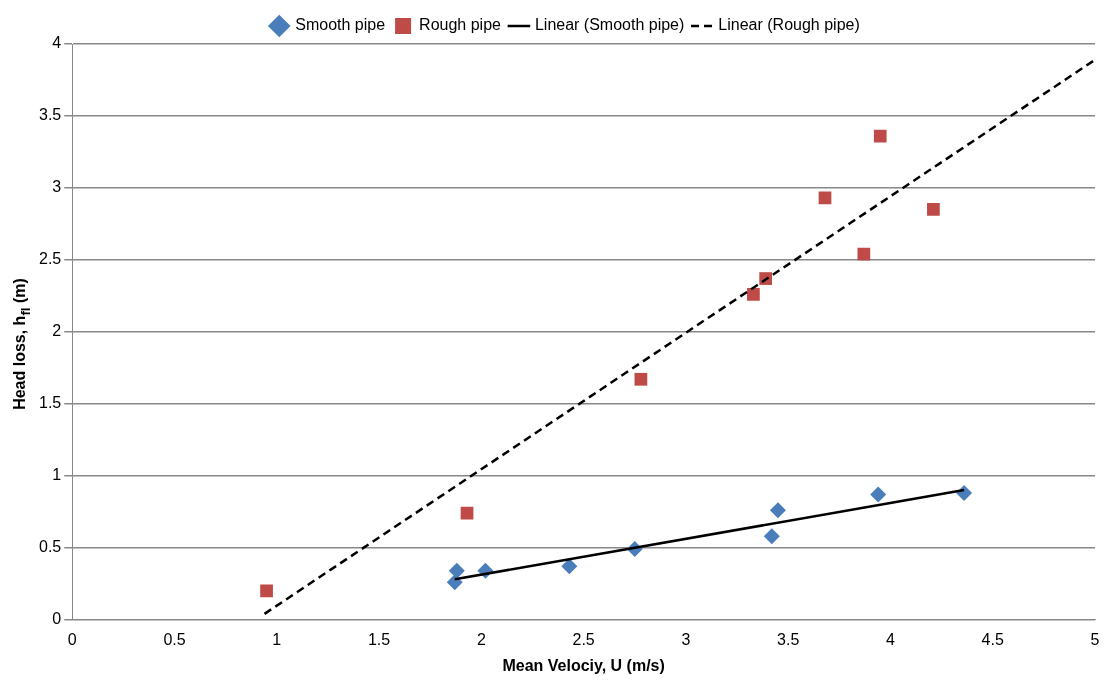  I want to click on legend-label: Rough pipe, so click(460, 25).